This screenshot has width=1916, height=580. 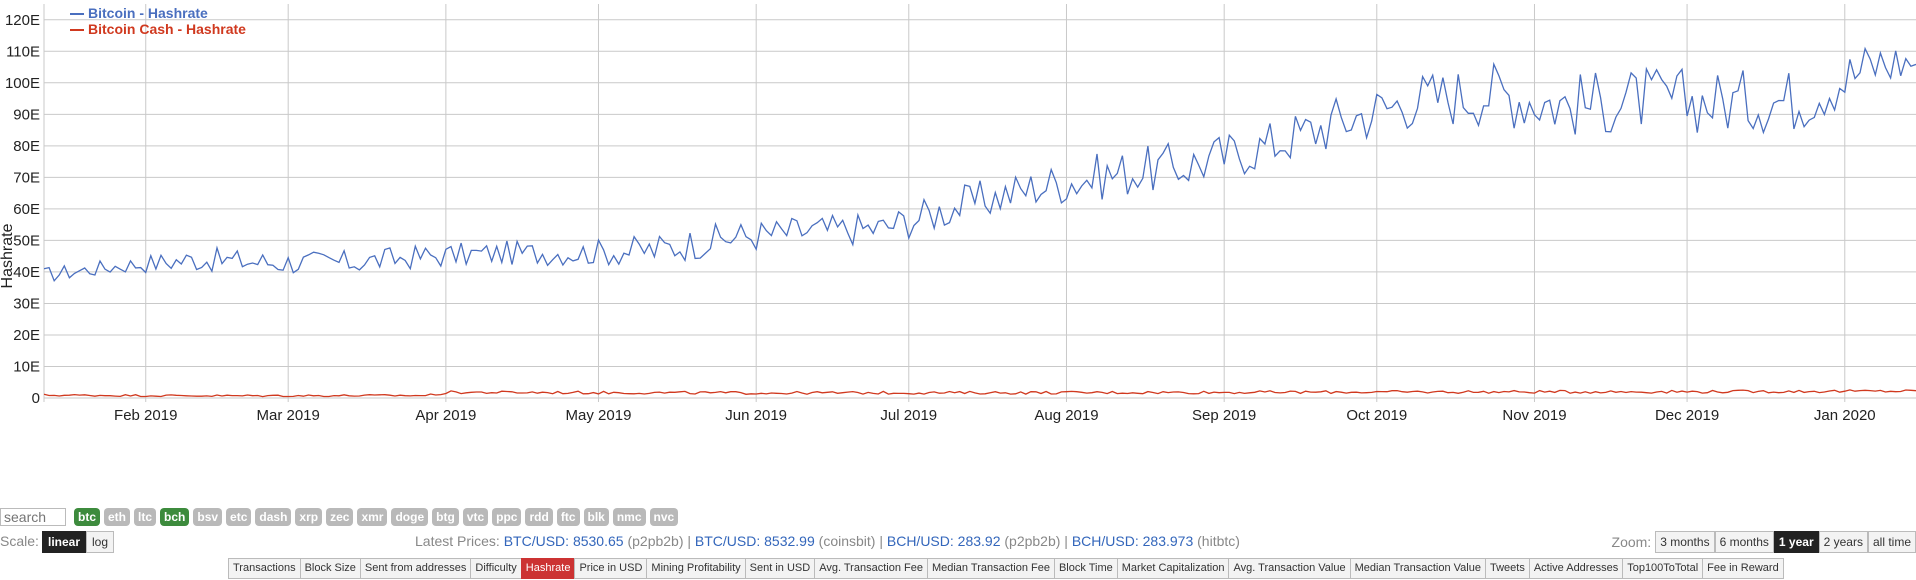 What do you see at coordinates (1663, 568) in the screenshot?
I see `tab-top100tototal: Top100ToTotal` at bounding box center [1663, 568].